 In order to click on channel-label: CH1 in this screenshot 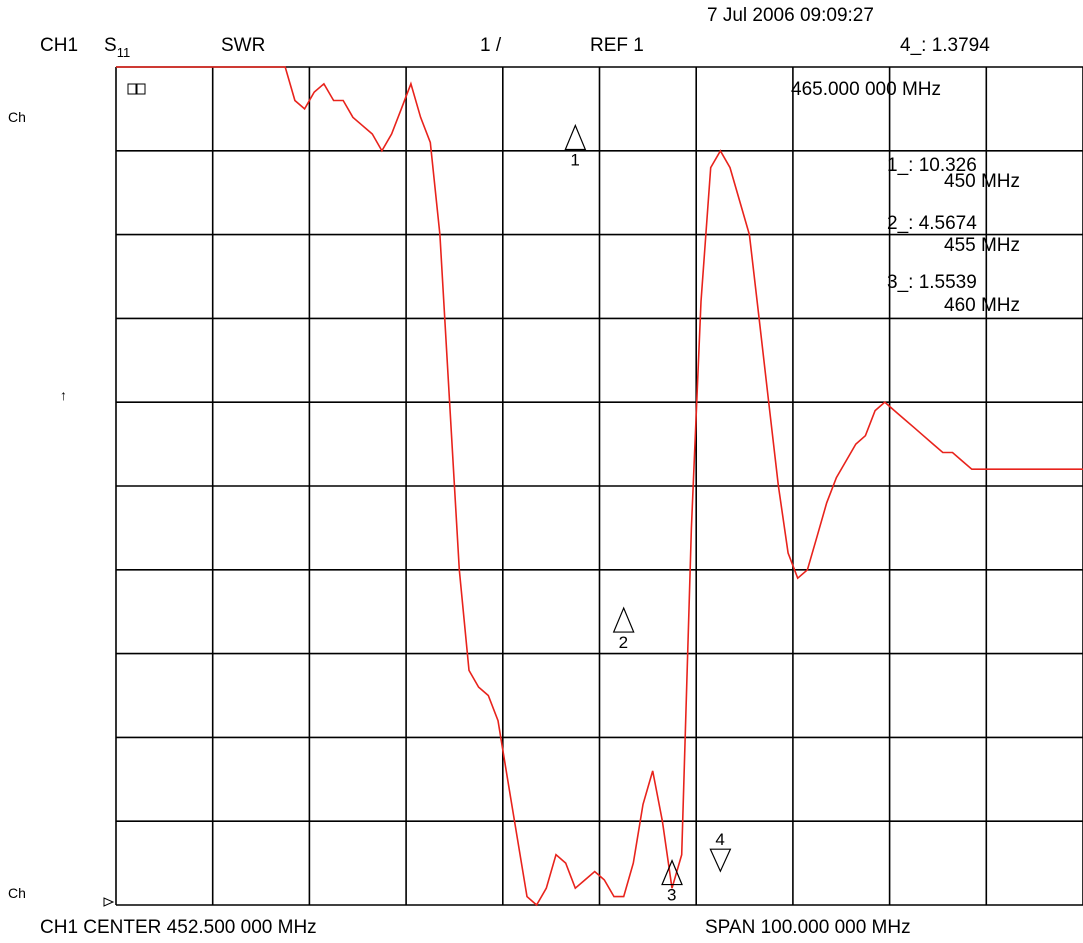, I will do `click(59, 45)`.